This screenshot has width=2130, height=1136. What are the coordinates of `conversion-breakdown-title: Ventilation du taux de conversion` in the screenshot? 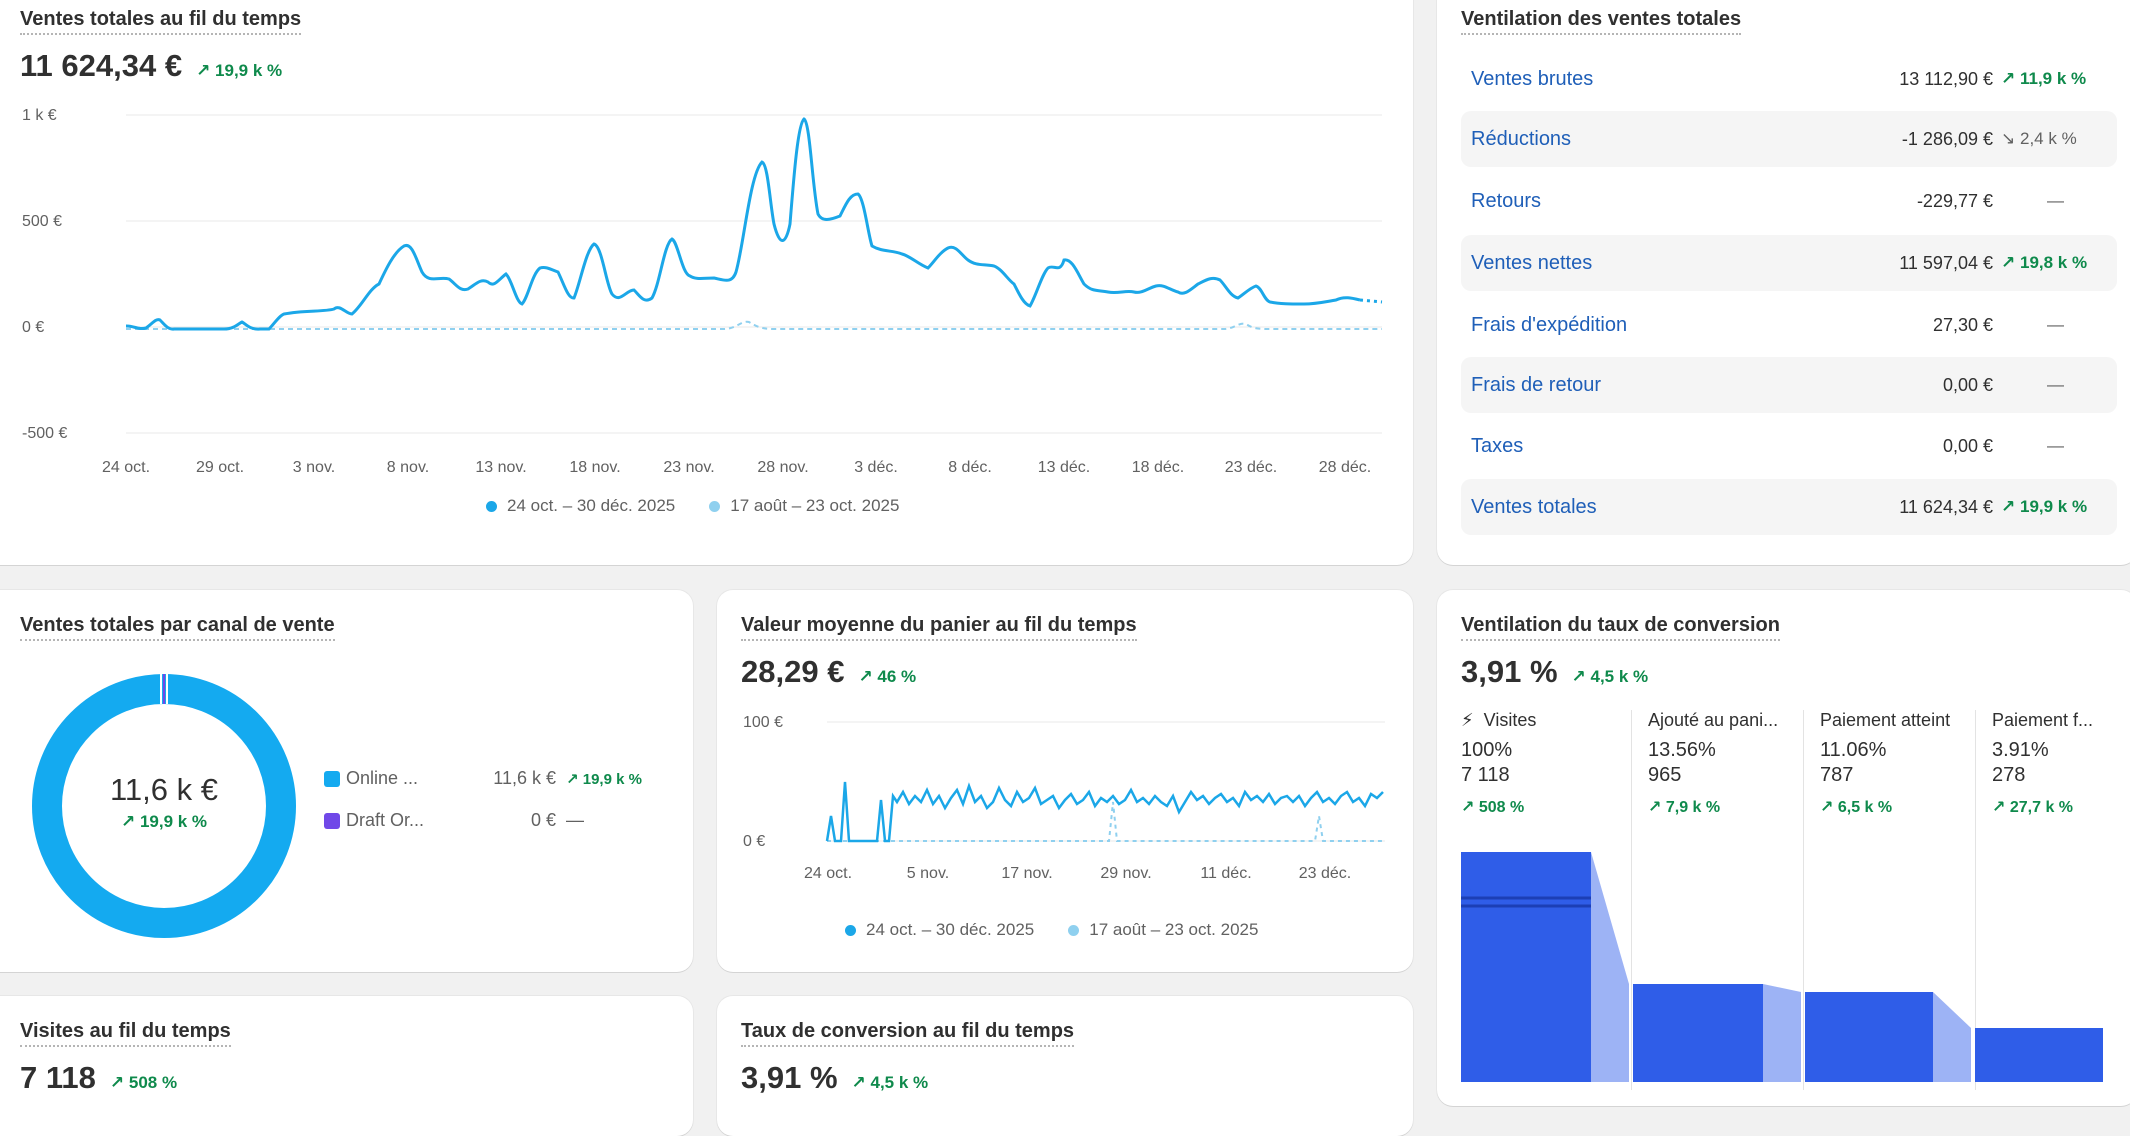 It's located at (1620, 627).